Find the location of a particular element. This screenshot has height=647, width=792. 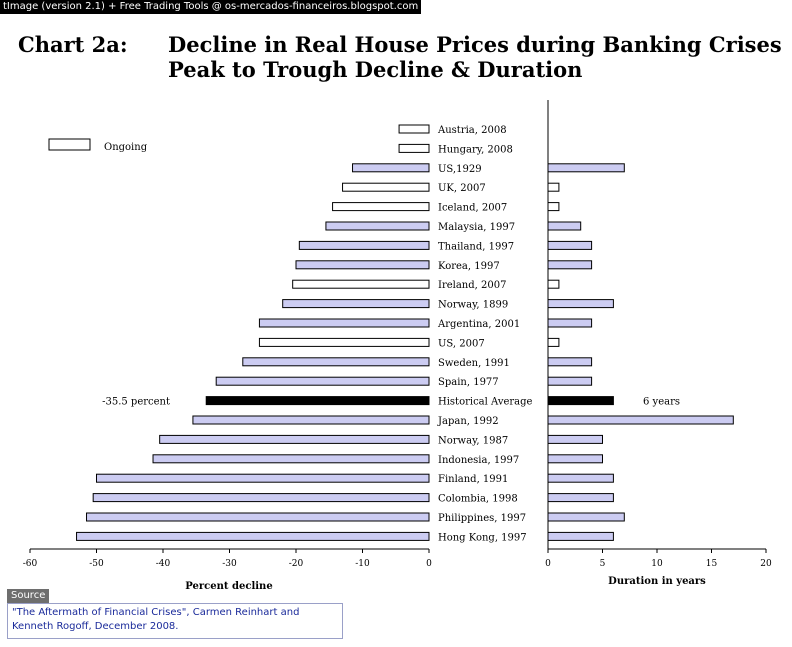

x-tick-label: -60 is located at coordinates (30, 564).